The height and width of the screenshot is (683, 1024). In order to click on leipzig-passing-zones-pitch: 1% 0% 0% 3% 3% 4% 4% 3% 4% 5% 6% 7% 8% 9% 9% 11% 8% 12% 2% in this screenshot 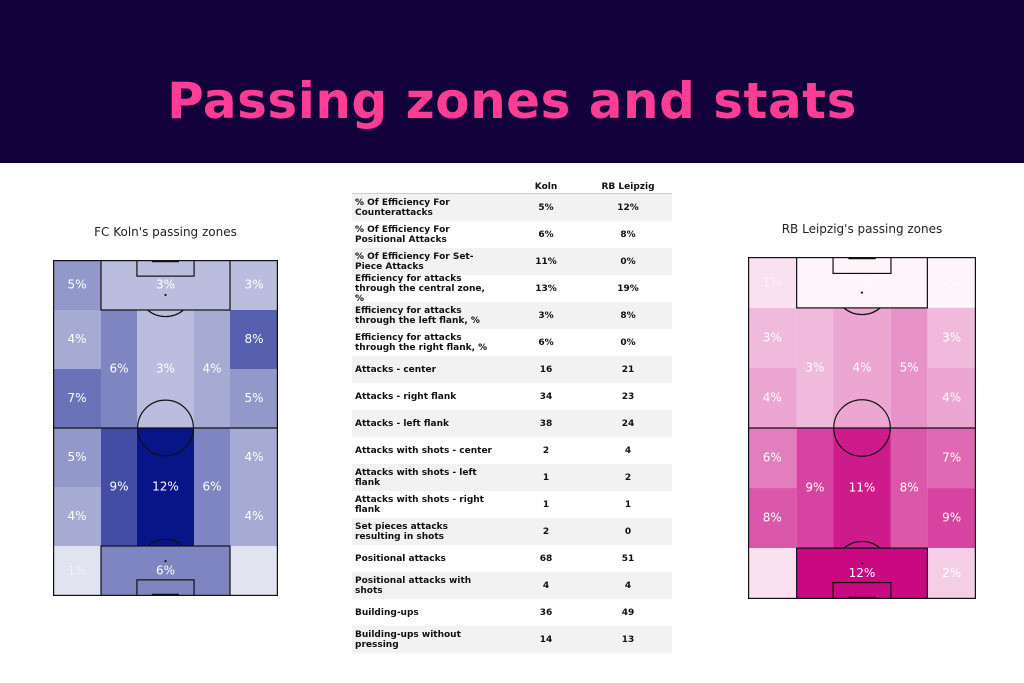, I will do `click(862, 428)`.